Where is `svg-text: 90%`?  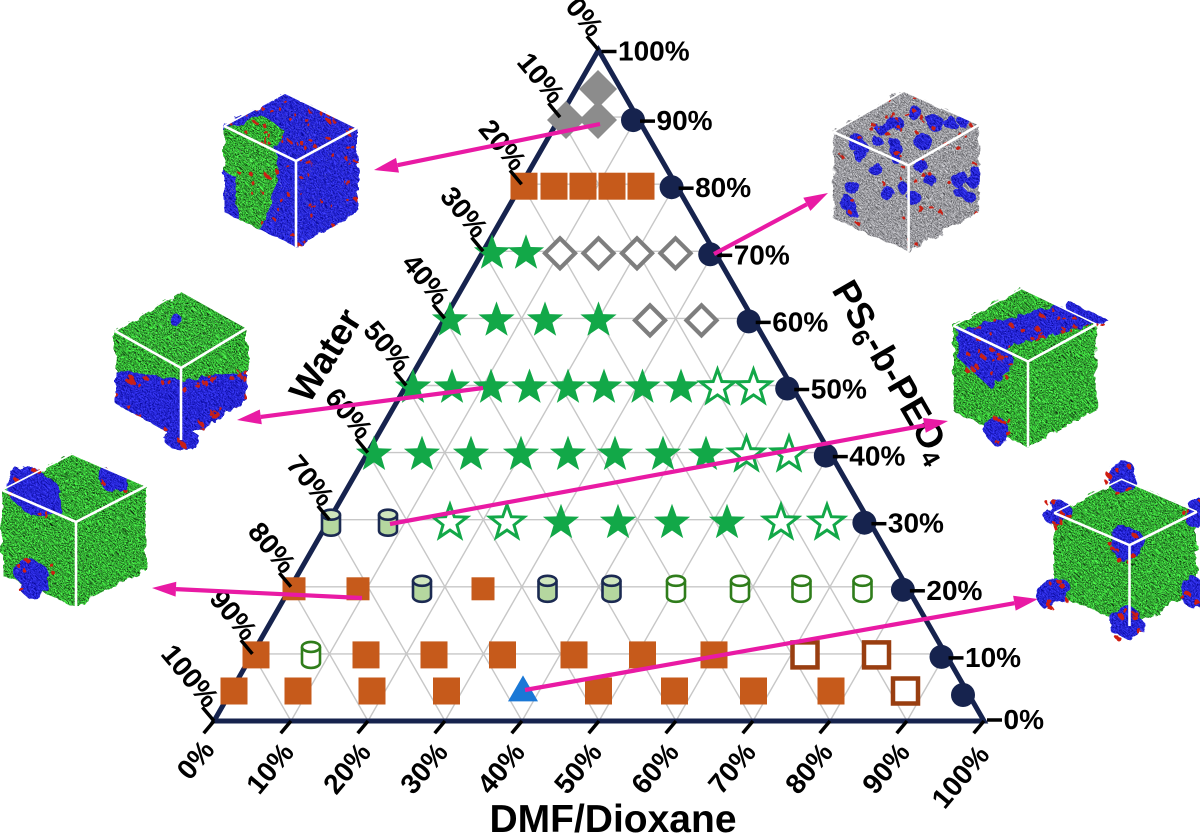 svg-text: 90% is located at coordinates (685, 120).